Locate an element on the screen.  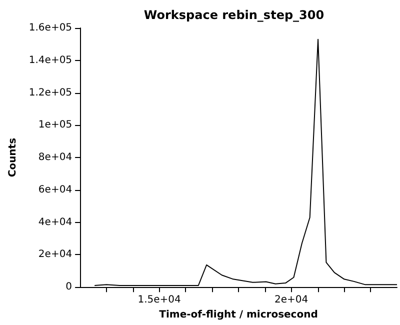
x-axis-title: Time-of-flight / microsecond is located at coordinates (238, 315).